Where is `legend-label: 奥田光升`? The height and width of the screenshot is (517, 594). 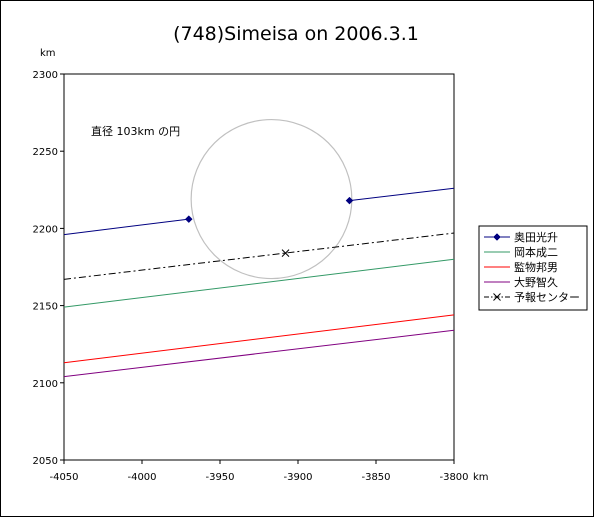
legend-label: 奥田光升 is located at coordinates (536, 237).